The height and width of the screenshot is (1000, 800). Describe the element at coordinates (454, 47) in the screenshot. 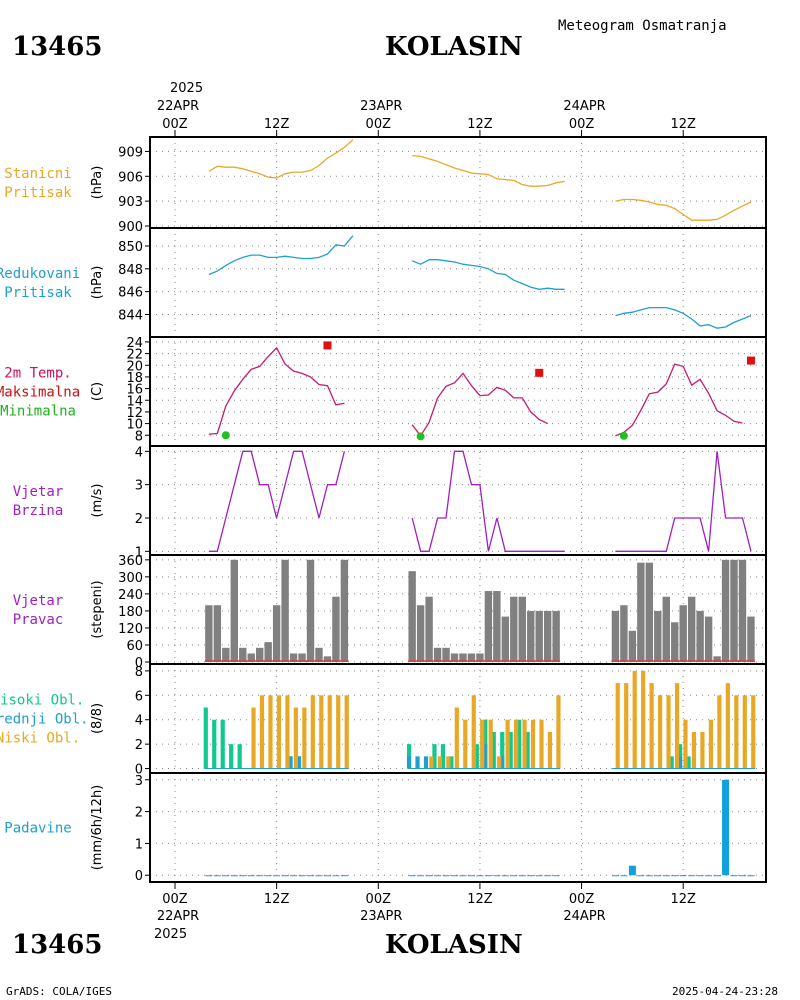

I see `station-name-top: KOLASIN` at that location.